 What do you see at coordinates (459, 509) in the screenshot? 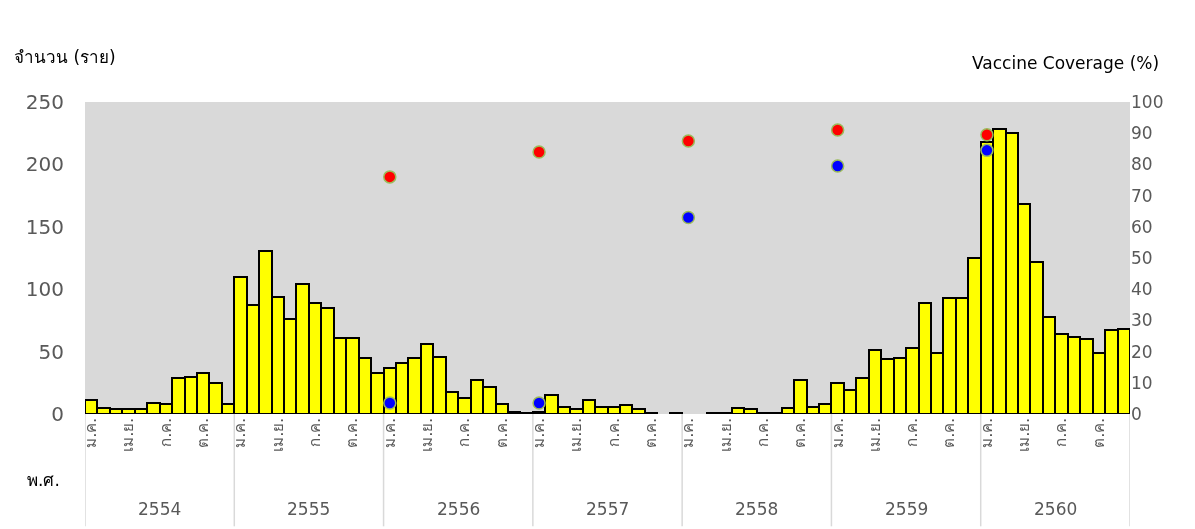
I see `text: 2556` at bounding box center [459, 509].